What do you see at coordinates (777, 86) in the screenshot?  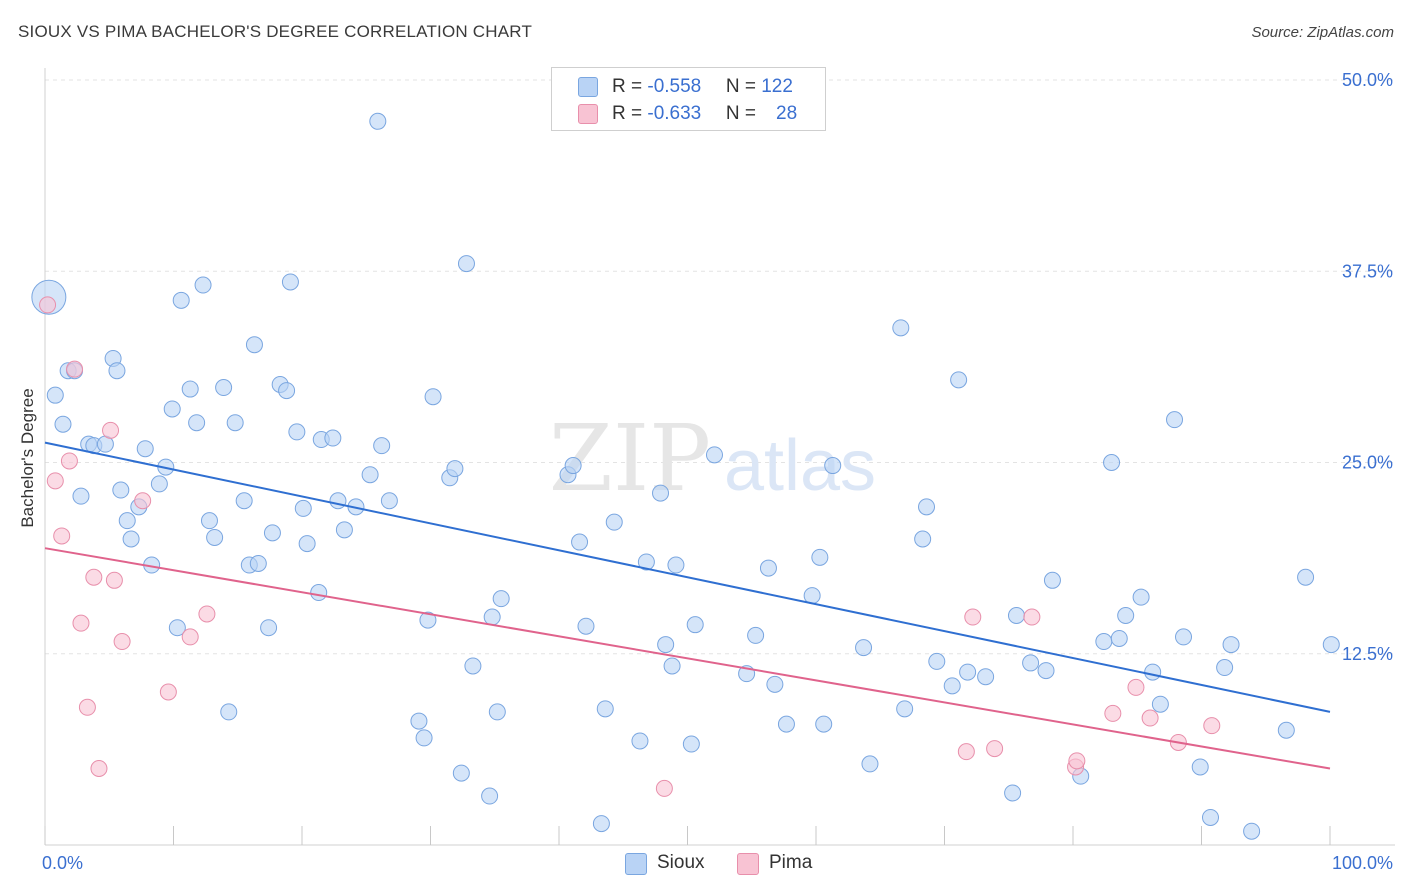 I see `sioux-n-value: 122` at bounding box center [777, 86].